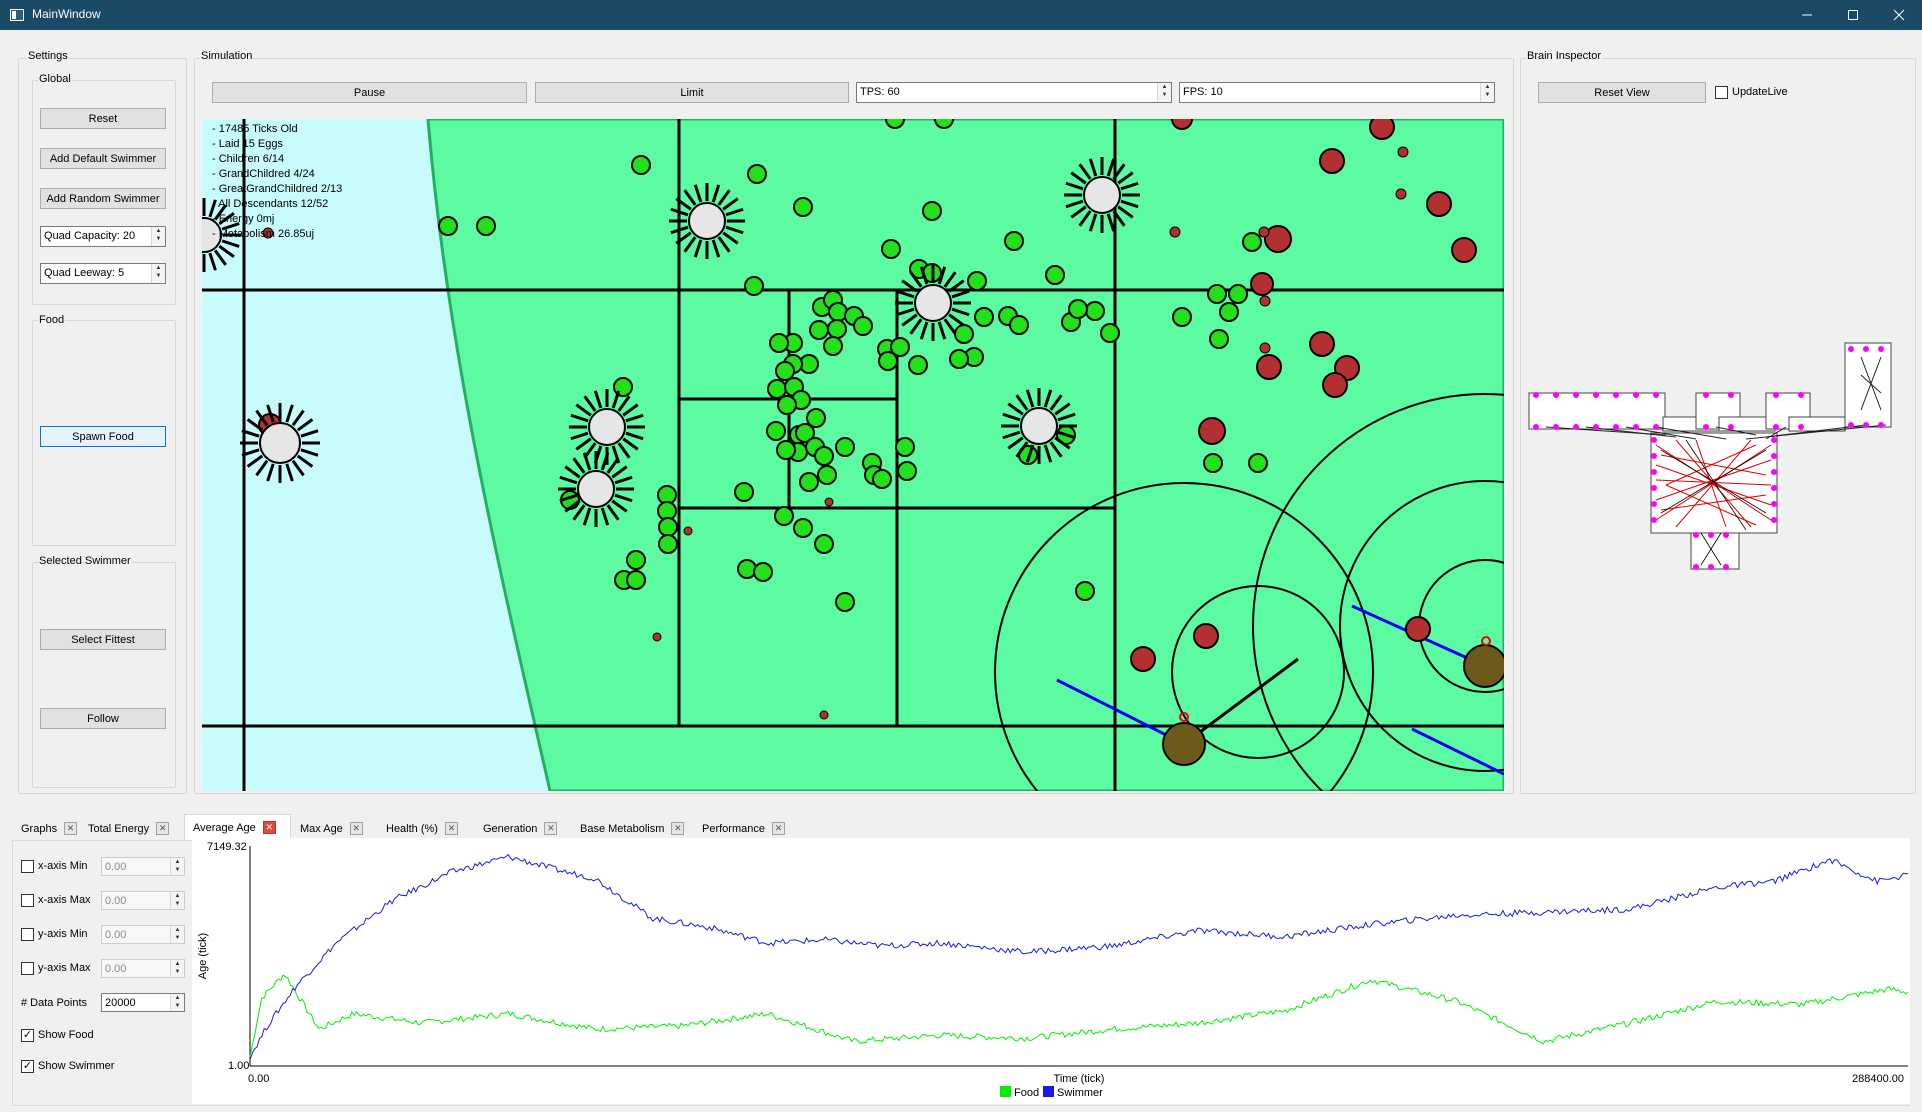  I want to click on stat-line: - Children 6/14, so click(248, 159).